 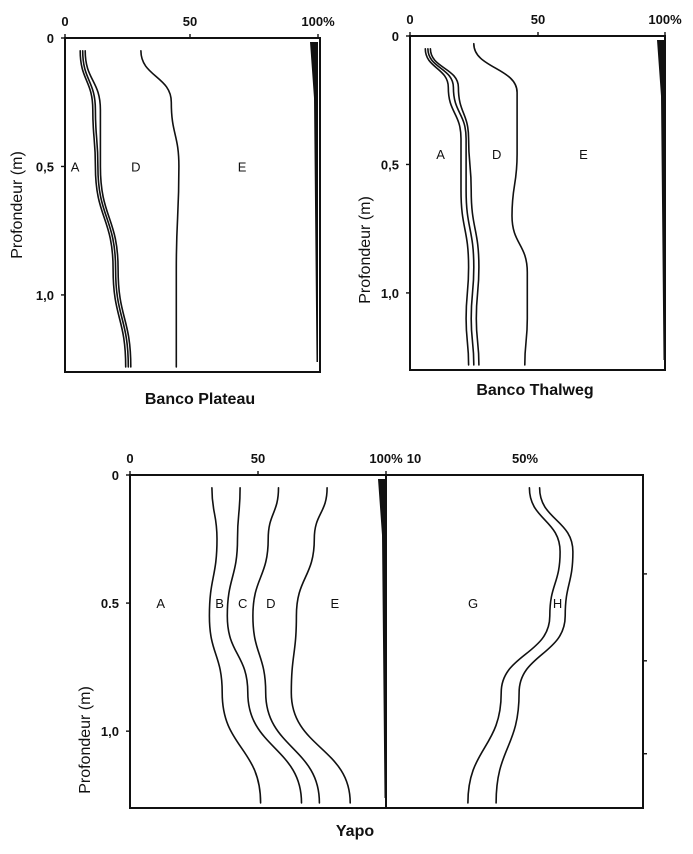 I want to click on panel-title: Banco Thalweg, so click(x=534, y=390).